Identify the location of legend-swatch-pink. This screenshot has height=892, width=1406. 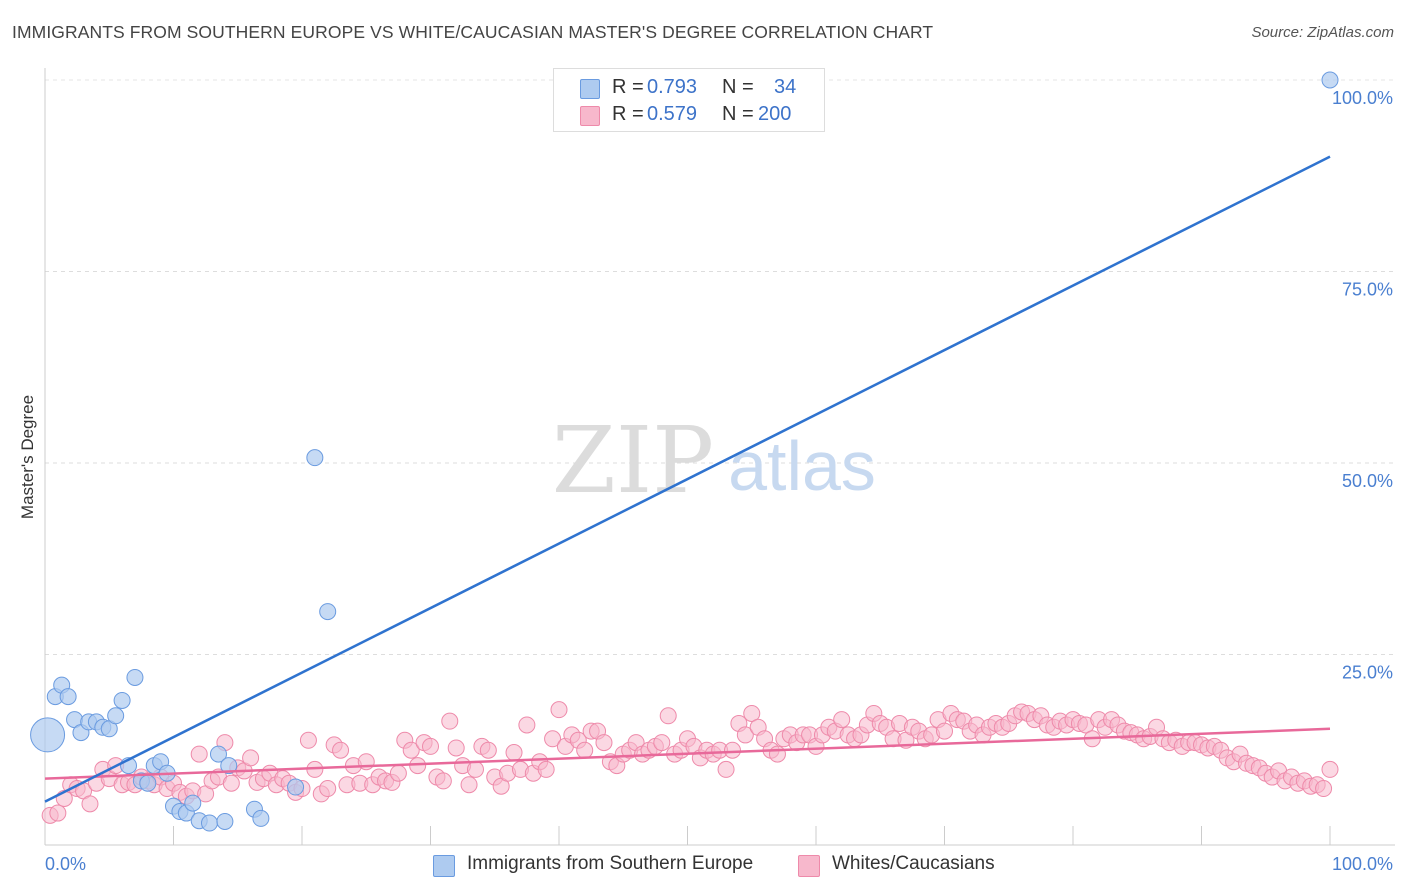
(590, 116).